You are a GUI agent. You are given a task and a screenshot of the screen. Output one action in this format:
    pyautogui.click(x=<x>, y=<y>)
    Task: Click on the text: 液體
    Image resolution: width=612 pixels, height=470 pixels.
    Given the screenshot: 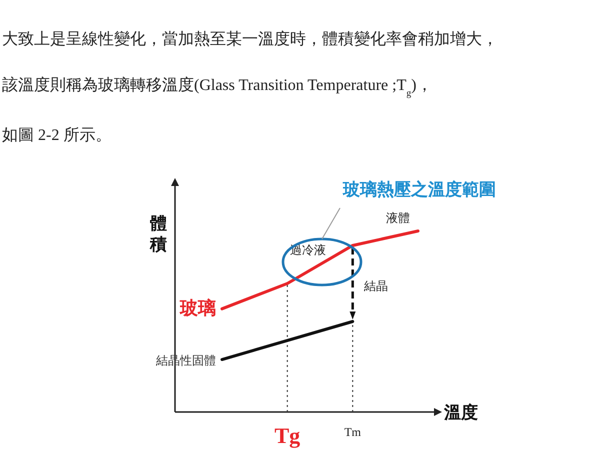 What is the action you would take?
    pyautogui.click(x=398, y=218)
    